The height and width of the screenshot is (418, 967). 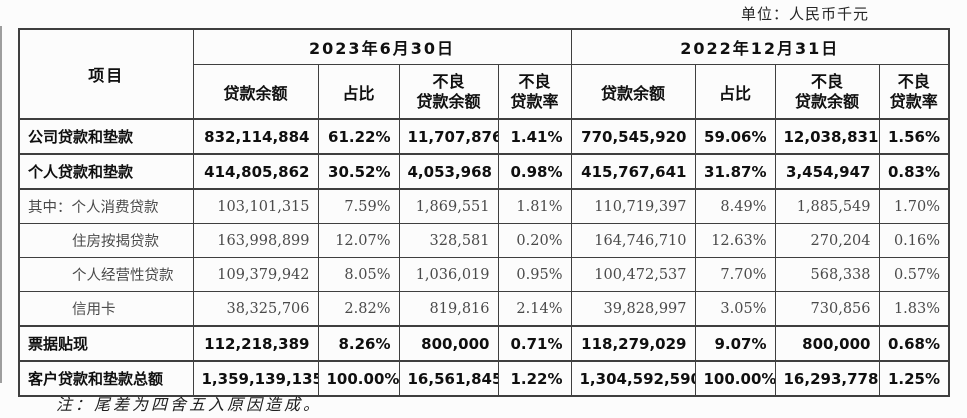 What do you see at coordinates (382, 46) in the screenshot?
I see `col-group-2023: 2023年6月30日` at bounding box center [382, 46].